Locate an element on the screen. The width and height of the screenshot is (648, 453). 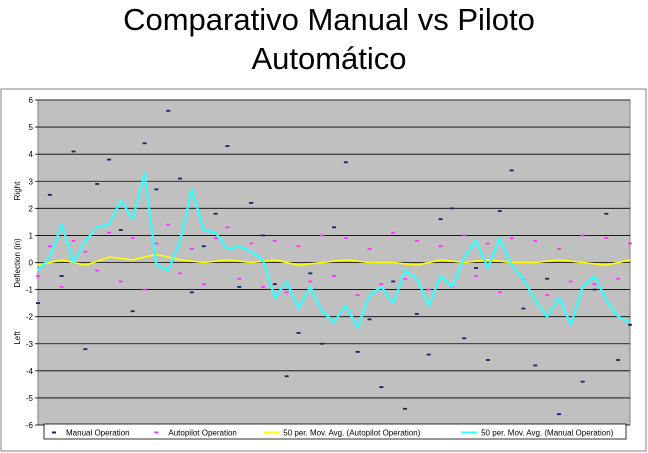
y-tick-label-1: 5 is located at coordinates (31, 127).